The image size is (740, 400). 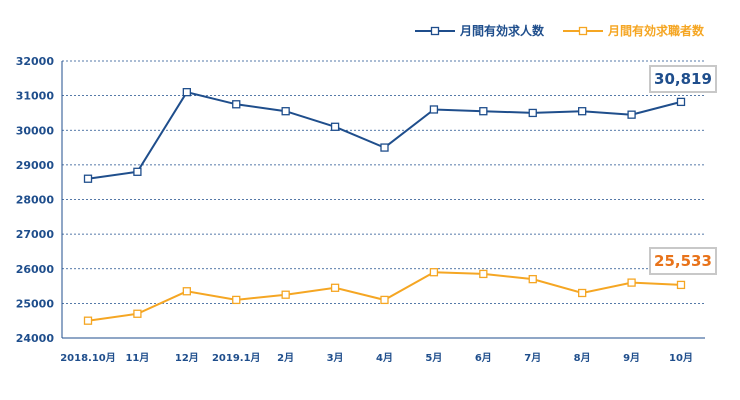 What do you see at coordinates (35, 338) in the screenshot?
I see `y-tick-label: 24000` at bounding box center [35, 338].